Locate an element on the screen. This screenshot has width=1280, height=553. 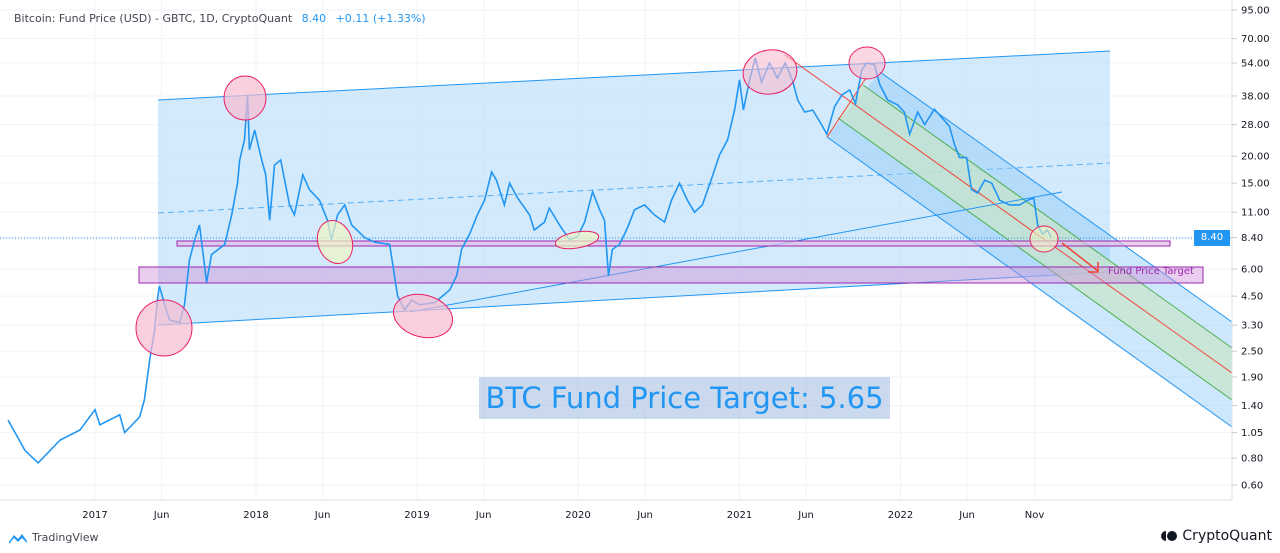
pitchfork-handle-line is located at coordinates (846, 107).